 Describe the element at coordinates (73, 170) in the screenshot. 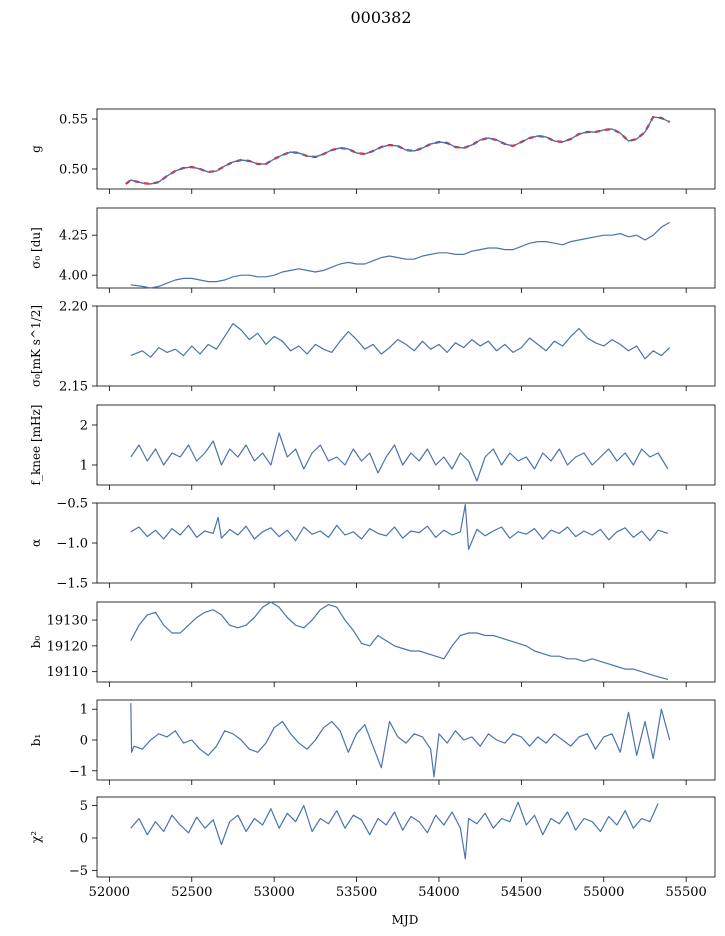

I see `y-tick-label: 0.50` at that location.